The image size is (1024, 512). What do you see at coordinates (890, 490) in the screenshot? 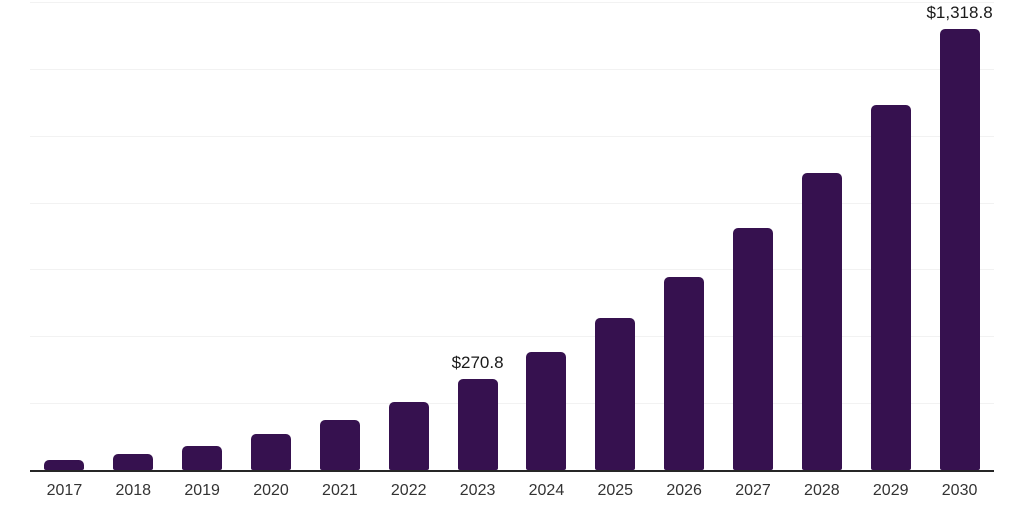
I see `x-tick-2029: 2029` at bounding box center [890, 490].